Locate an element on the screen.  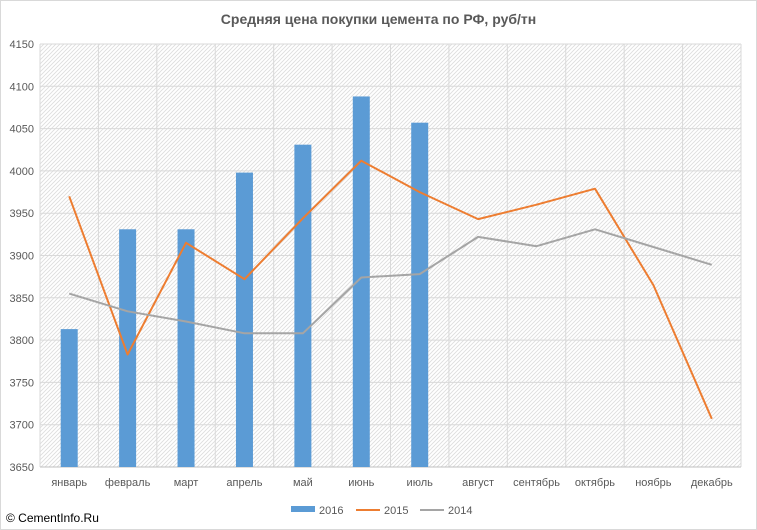
x-tick-label: февраль is located at coordinates (128, 483).